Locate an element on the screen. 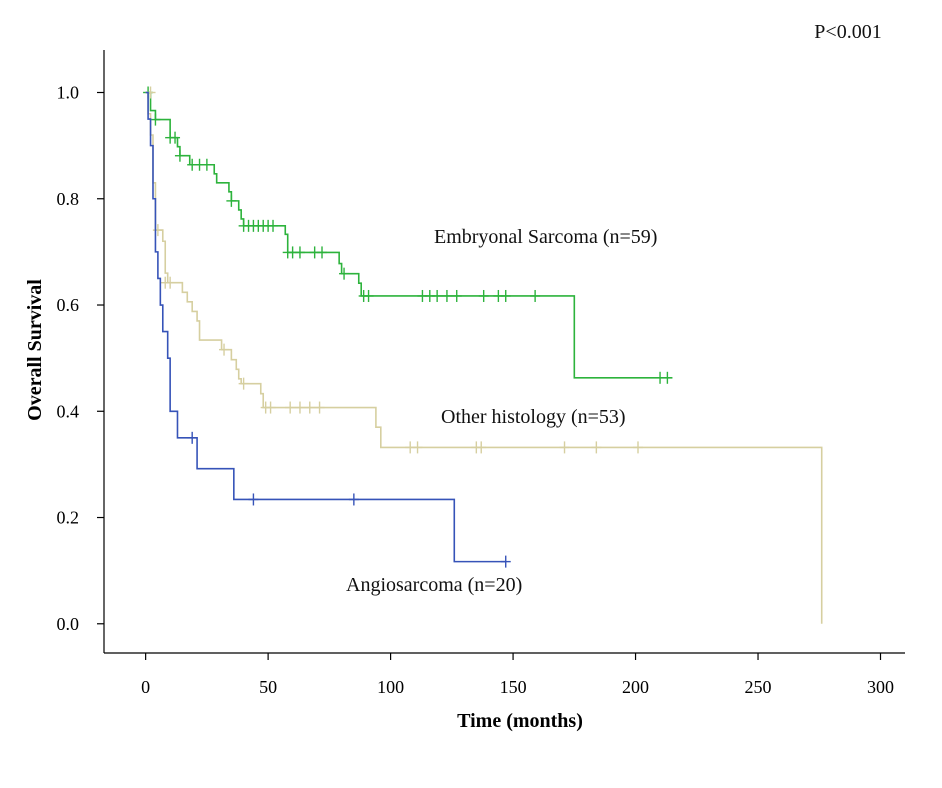 This screenshot has height=788, width=942. p-value: P<0.001 is located at coordinates (847, 32).